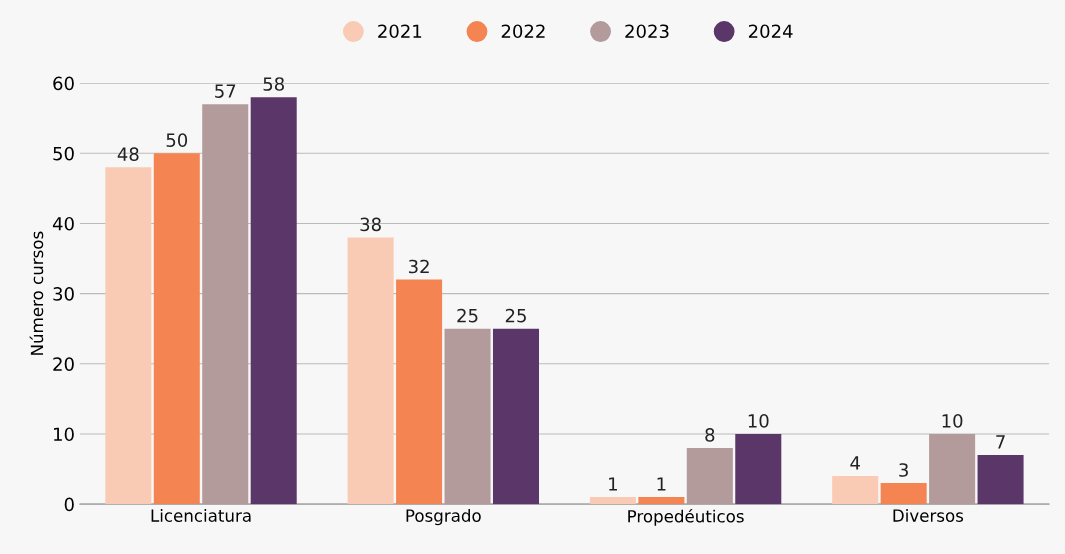  Describe the element at coordinates (63, 364) in the screenshot. I see `y-tick-label: 20` at that location.